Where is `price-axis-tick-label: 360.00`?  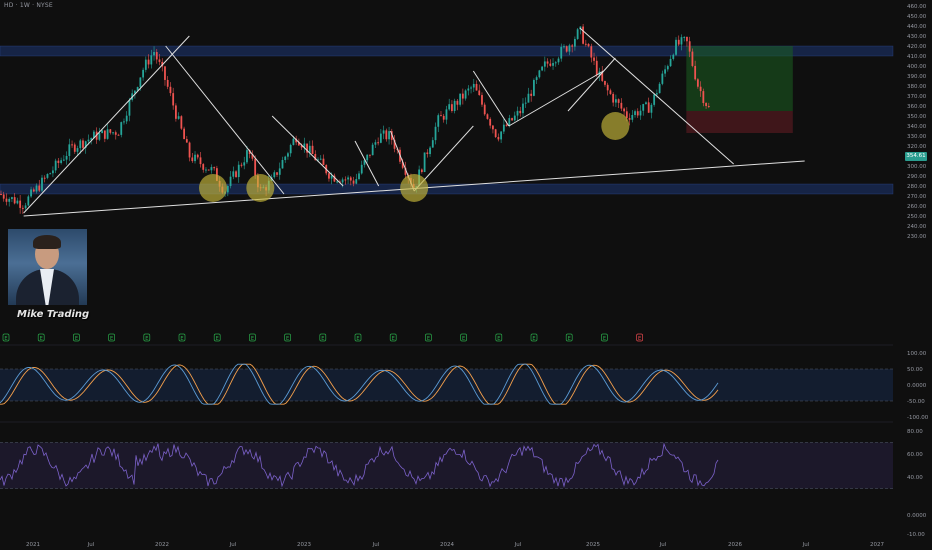 price-axis-tick-label: 360.00 is located at coordinates (917, 107).